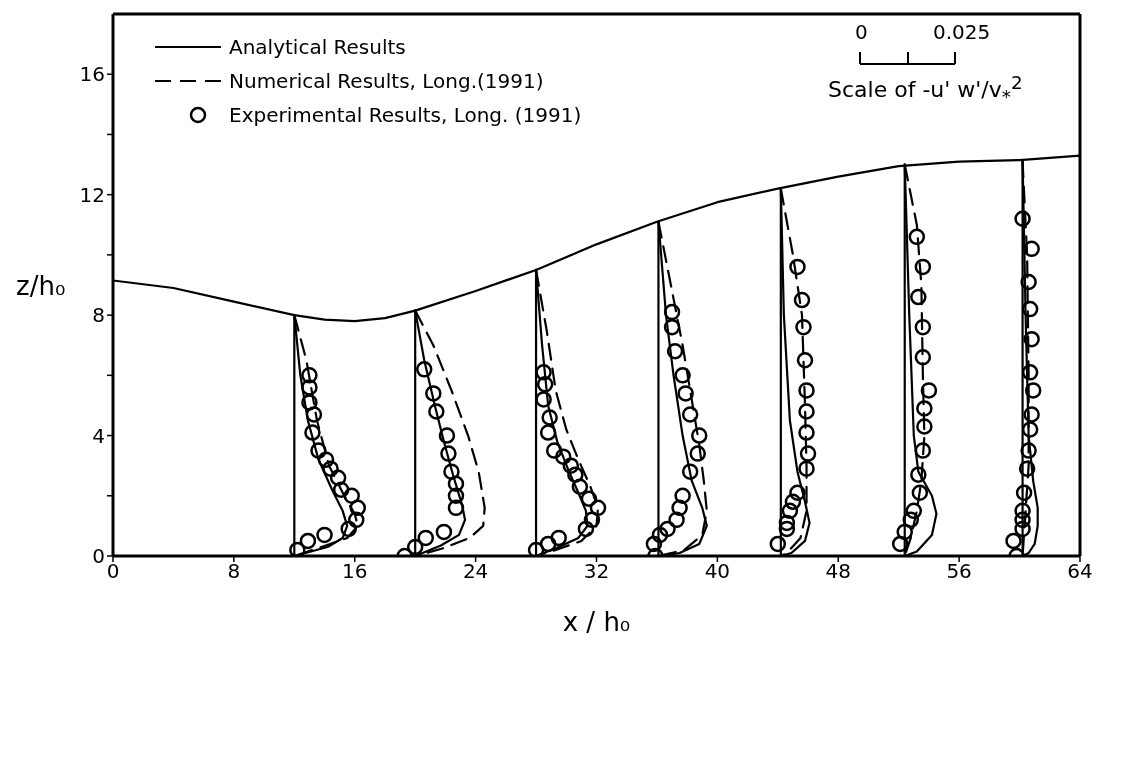 The image size is (1127, 759). What do you see at coordinates (1080, 571) in the screenshot?
I see `x-tick-label: 64` at bounding box center [1080, 571].